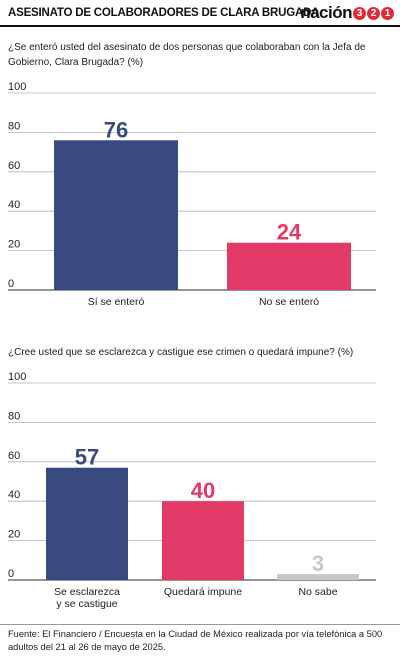 This screenshot has height=659, width=400. What do you see at coordinates (373, 13) in the screenshot?
I see `logo-digit-2: 2` at bounding box center [373, 13].